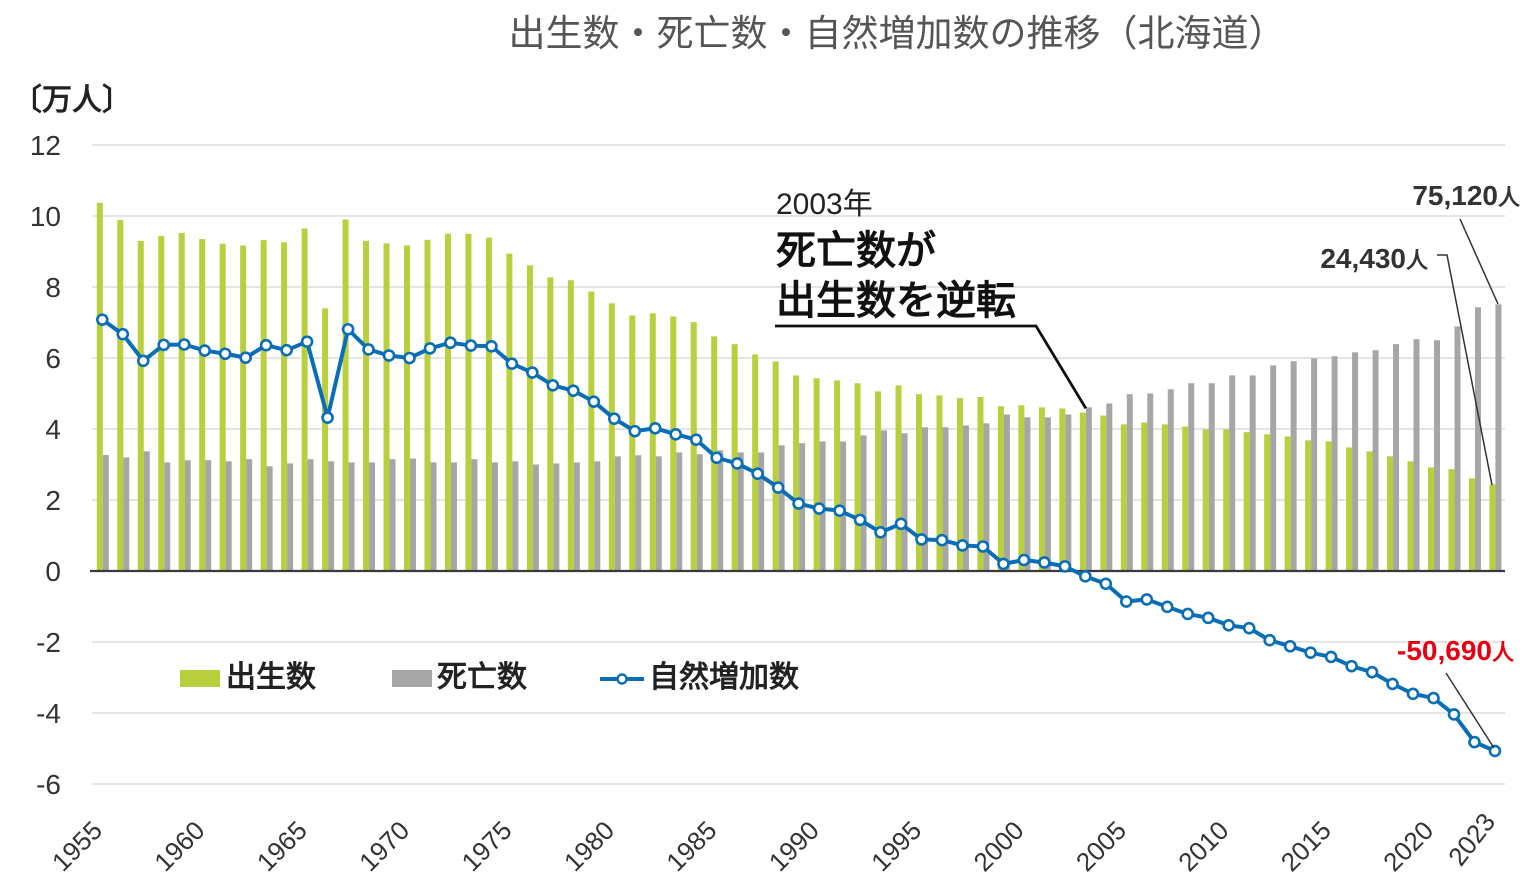  I want to click on legend-label-natural-increase: 自然増加数, so click(724, 677).